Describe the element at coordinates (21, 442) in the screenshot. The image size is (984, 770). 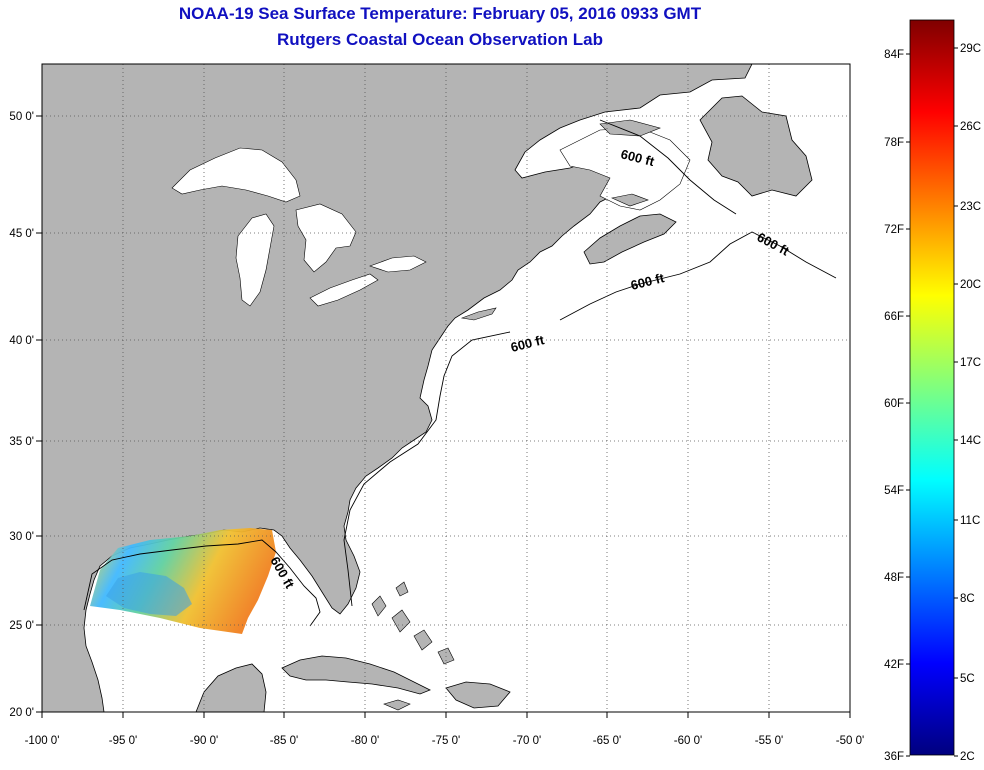
I see `lat-tick-label: 35 0'` at that location.